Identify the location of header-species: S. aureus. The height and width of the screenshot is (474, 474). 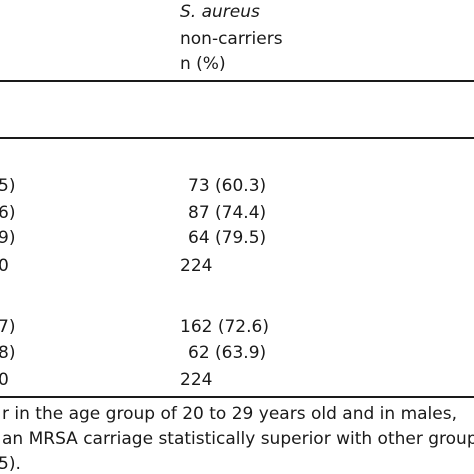
(220, 12).